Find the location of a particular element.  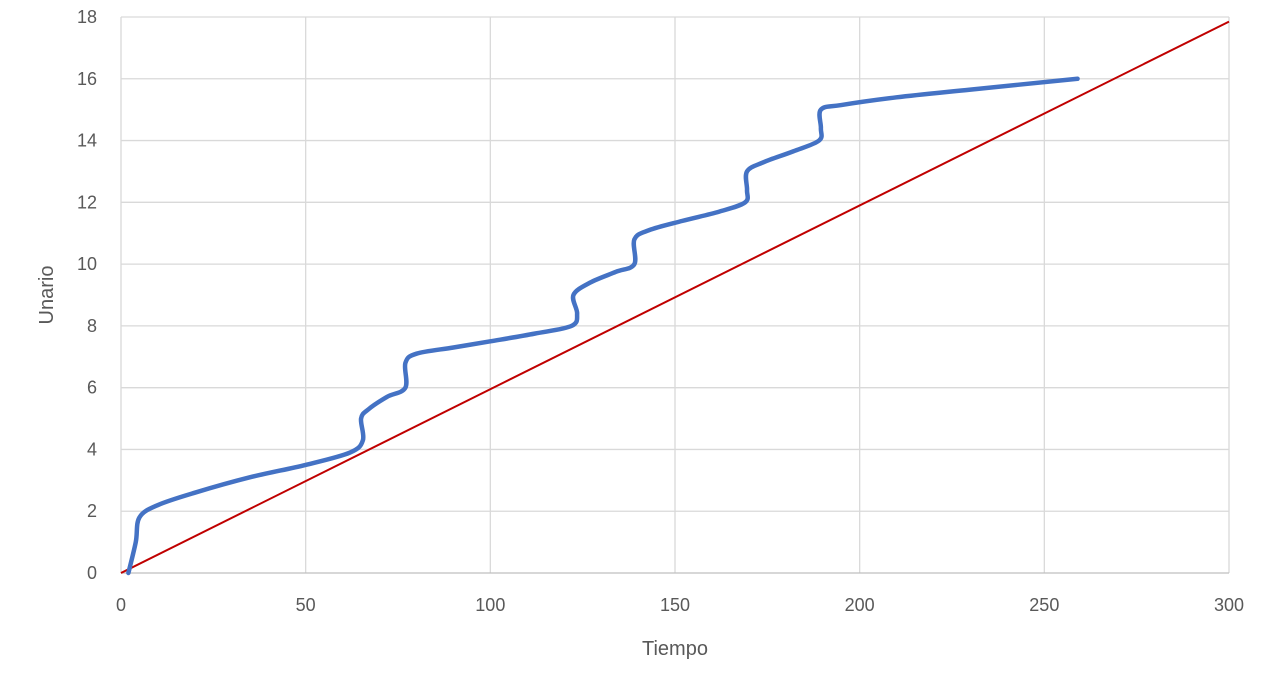

x-tick-label: 250 is located at coordinates (1044, 605).